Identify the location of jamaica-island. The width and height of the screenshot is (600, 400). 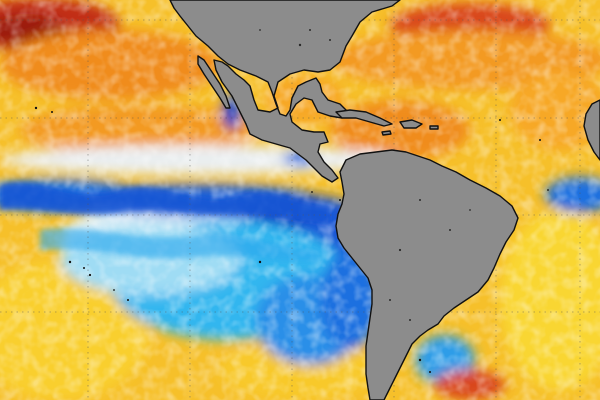
(386, 133).